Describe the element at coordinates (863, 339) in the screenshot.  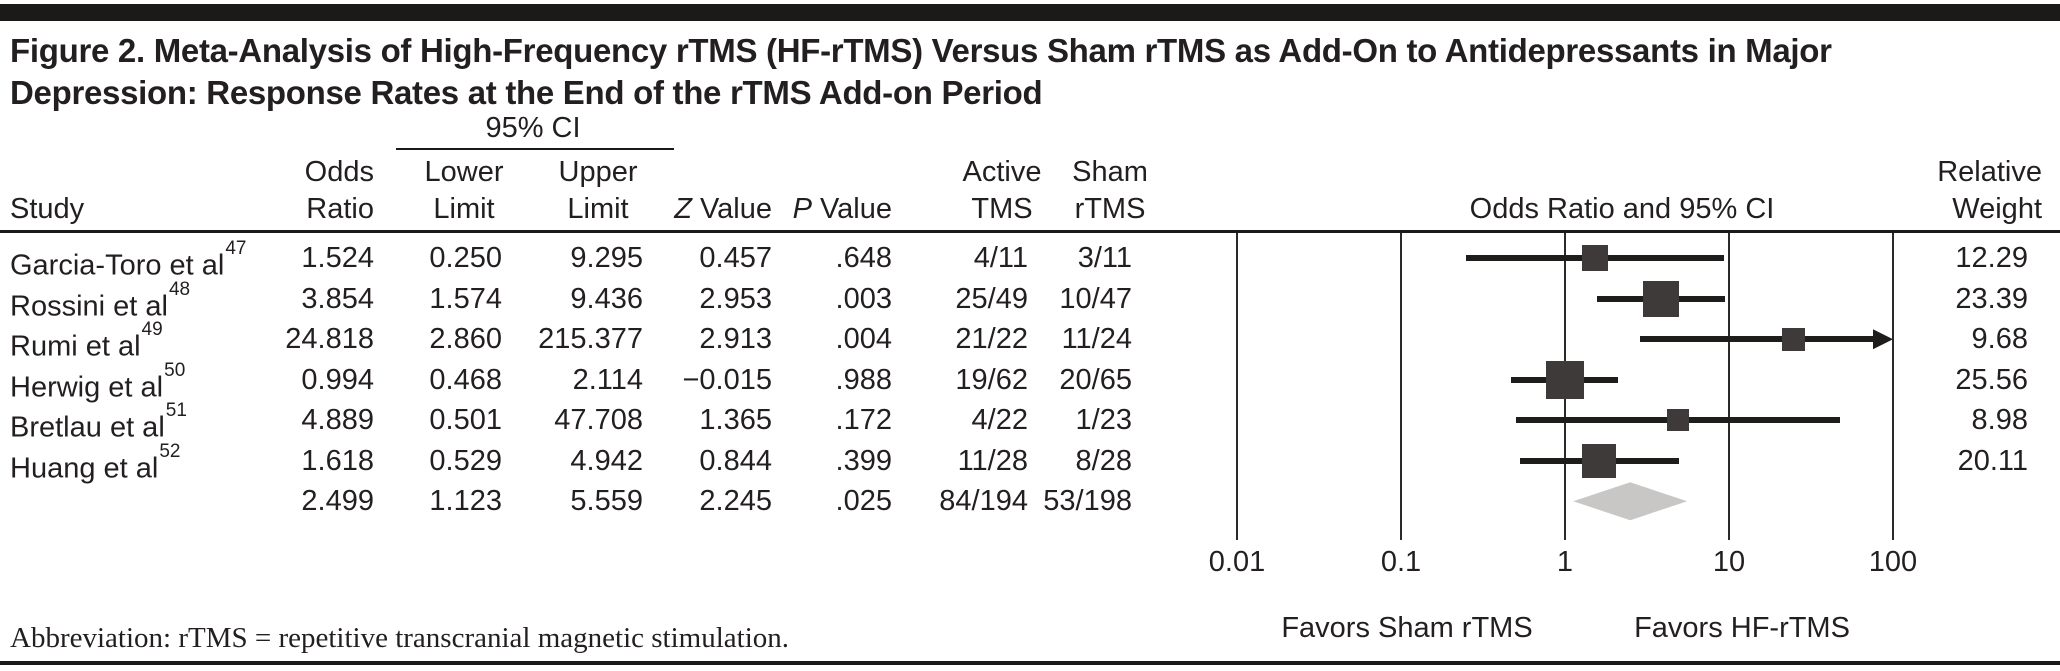
I see `cell-p: .004` at that location.